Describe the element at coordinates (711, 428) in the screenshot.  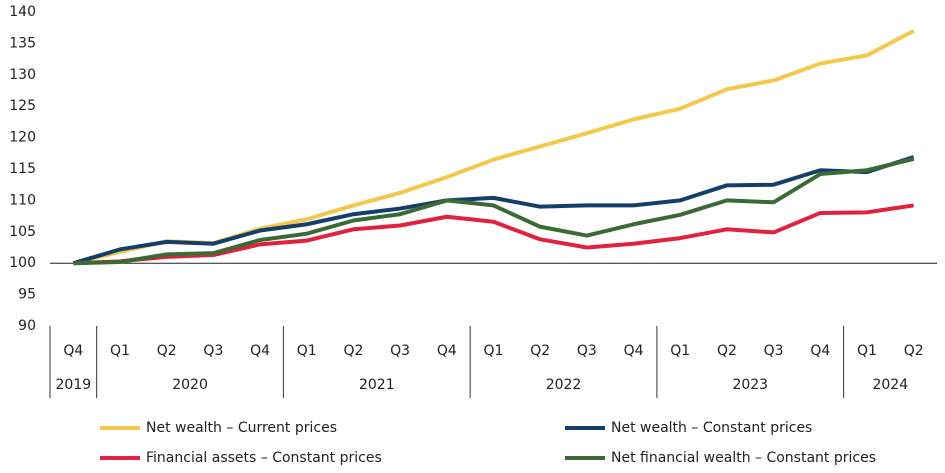
I see `legend-label: Net wealth – Constant prices` at that location.